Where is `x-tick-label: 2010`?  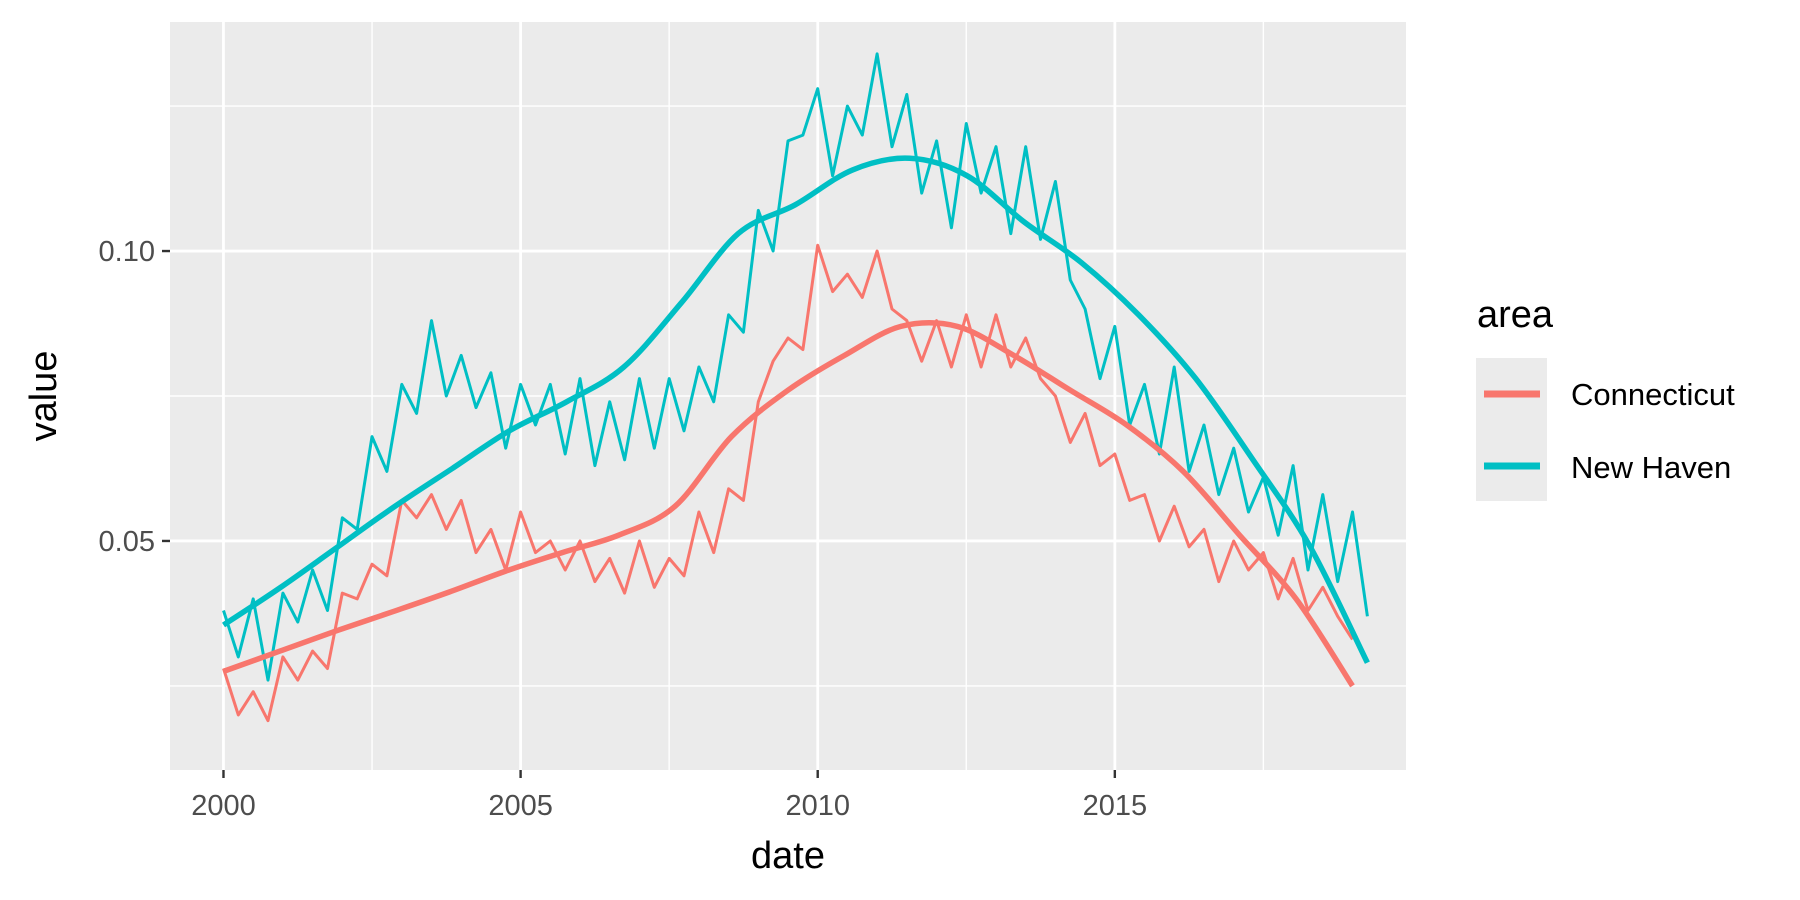
x-tick-label: 2010 is located at coordinates (817, 806).